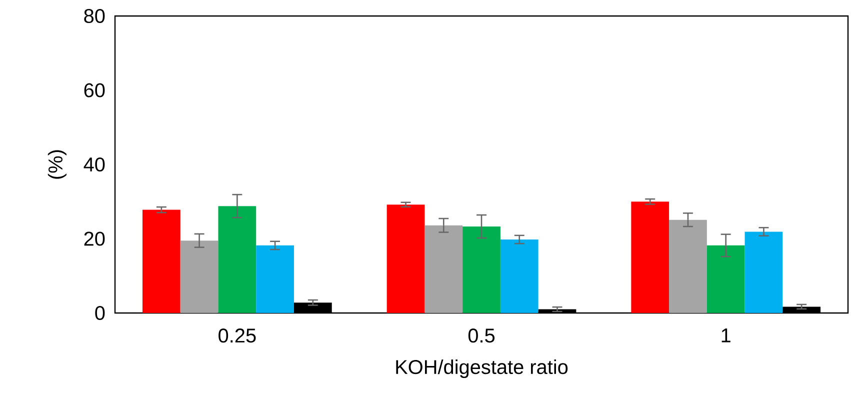 The image size is (851, 417). What do you see at coordinates (94, 164) in the screenshot?
I see `y-tick-label: 40` at bounding box center [94, 164].